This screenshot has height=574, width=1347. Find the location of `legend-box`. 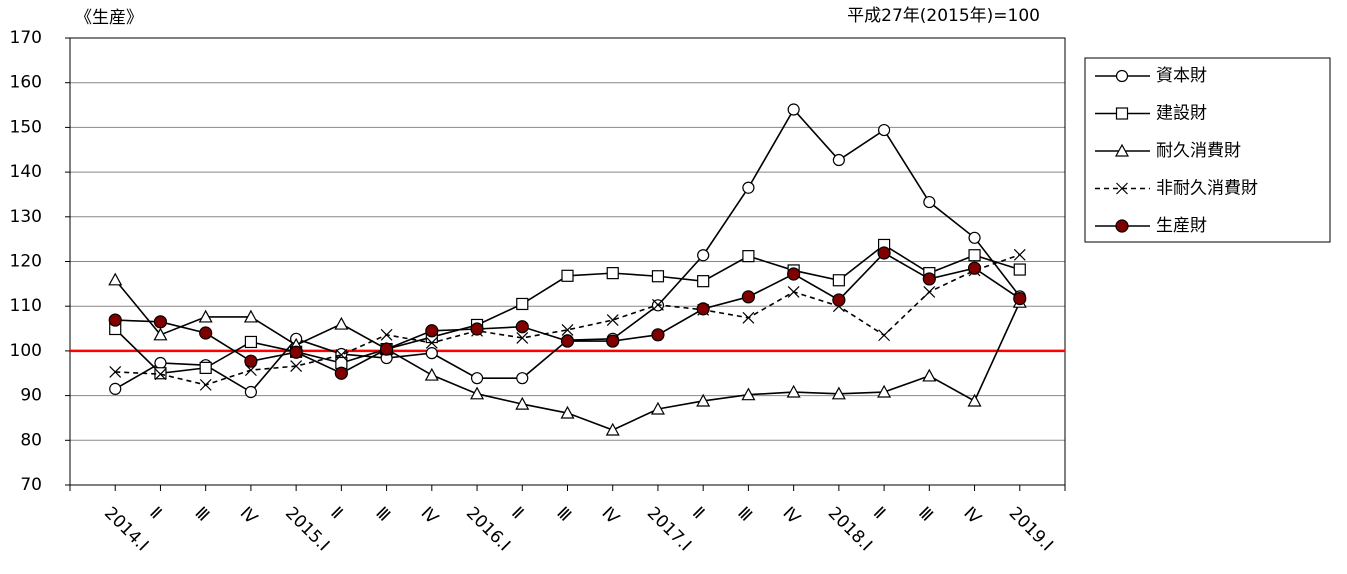

legend-box is located at coordinates (1207, 150).